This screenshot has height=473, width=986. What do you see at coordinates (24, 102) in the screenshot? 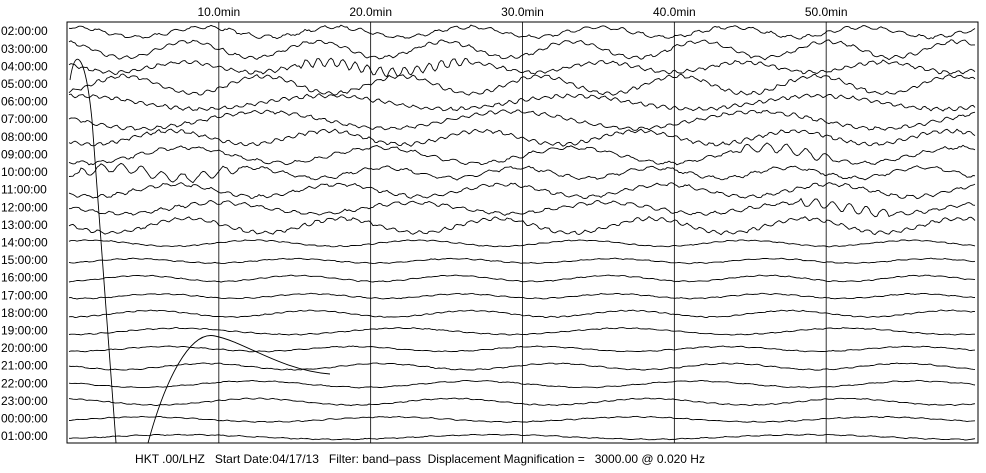
I see `y-tick-label: 06:00:00` at bounding box center [24, 102].